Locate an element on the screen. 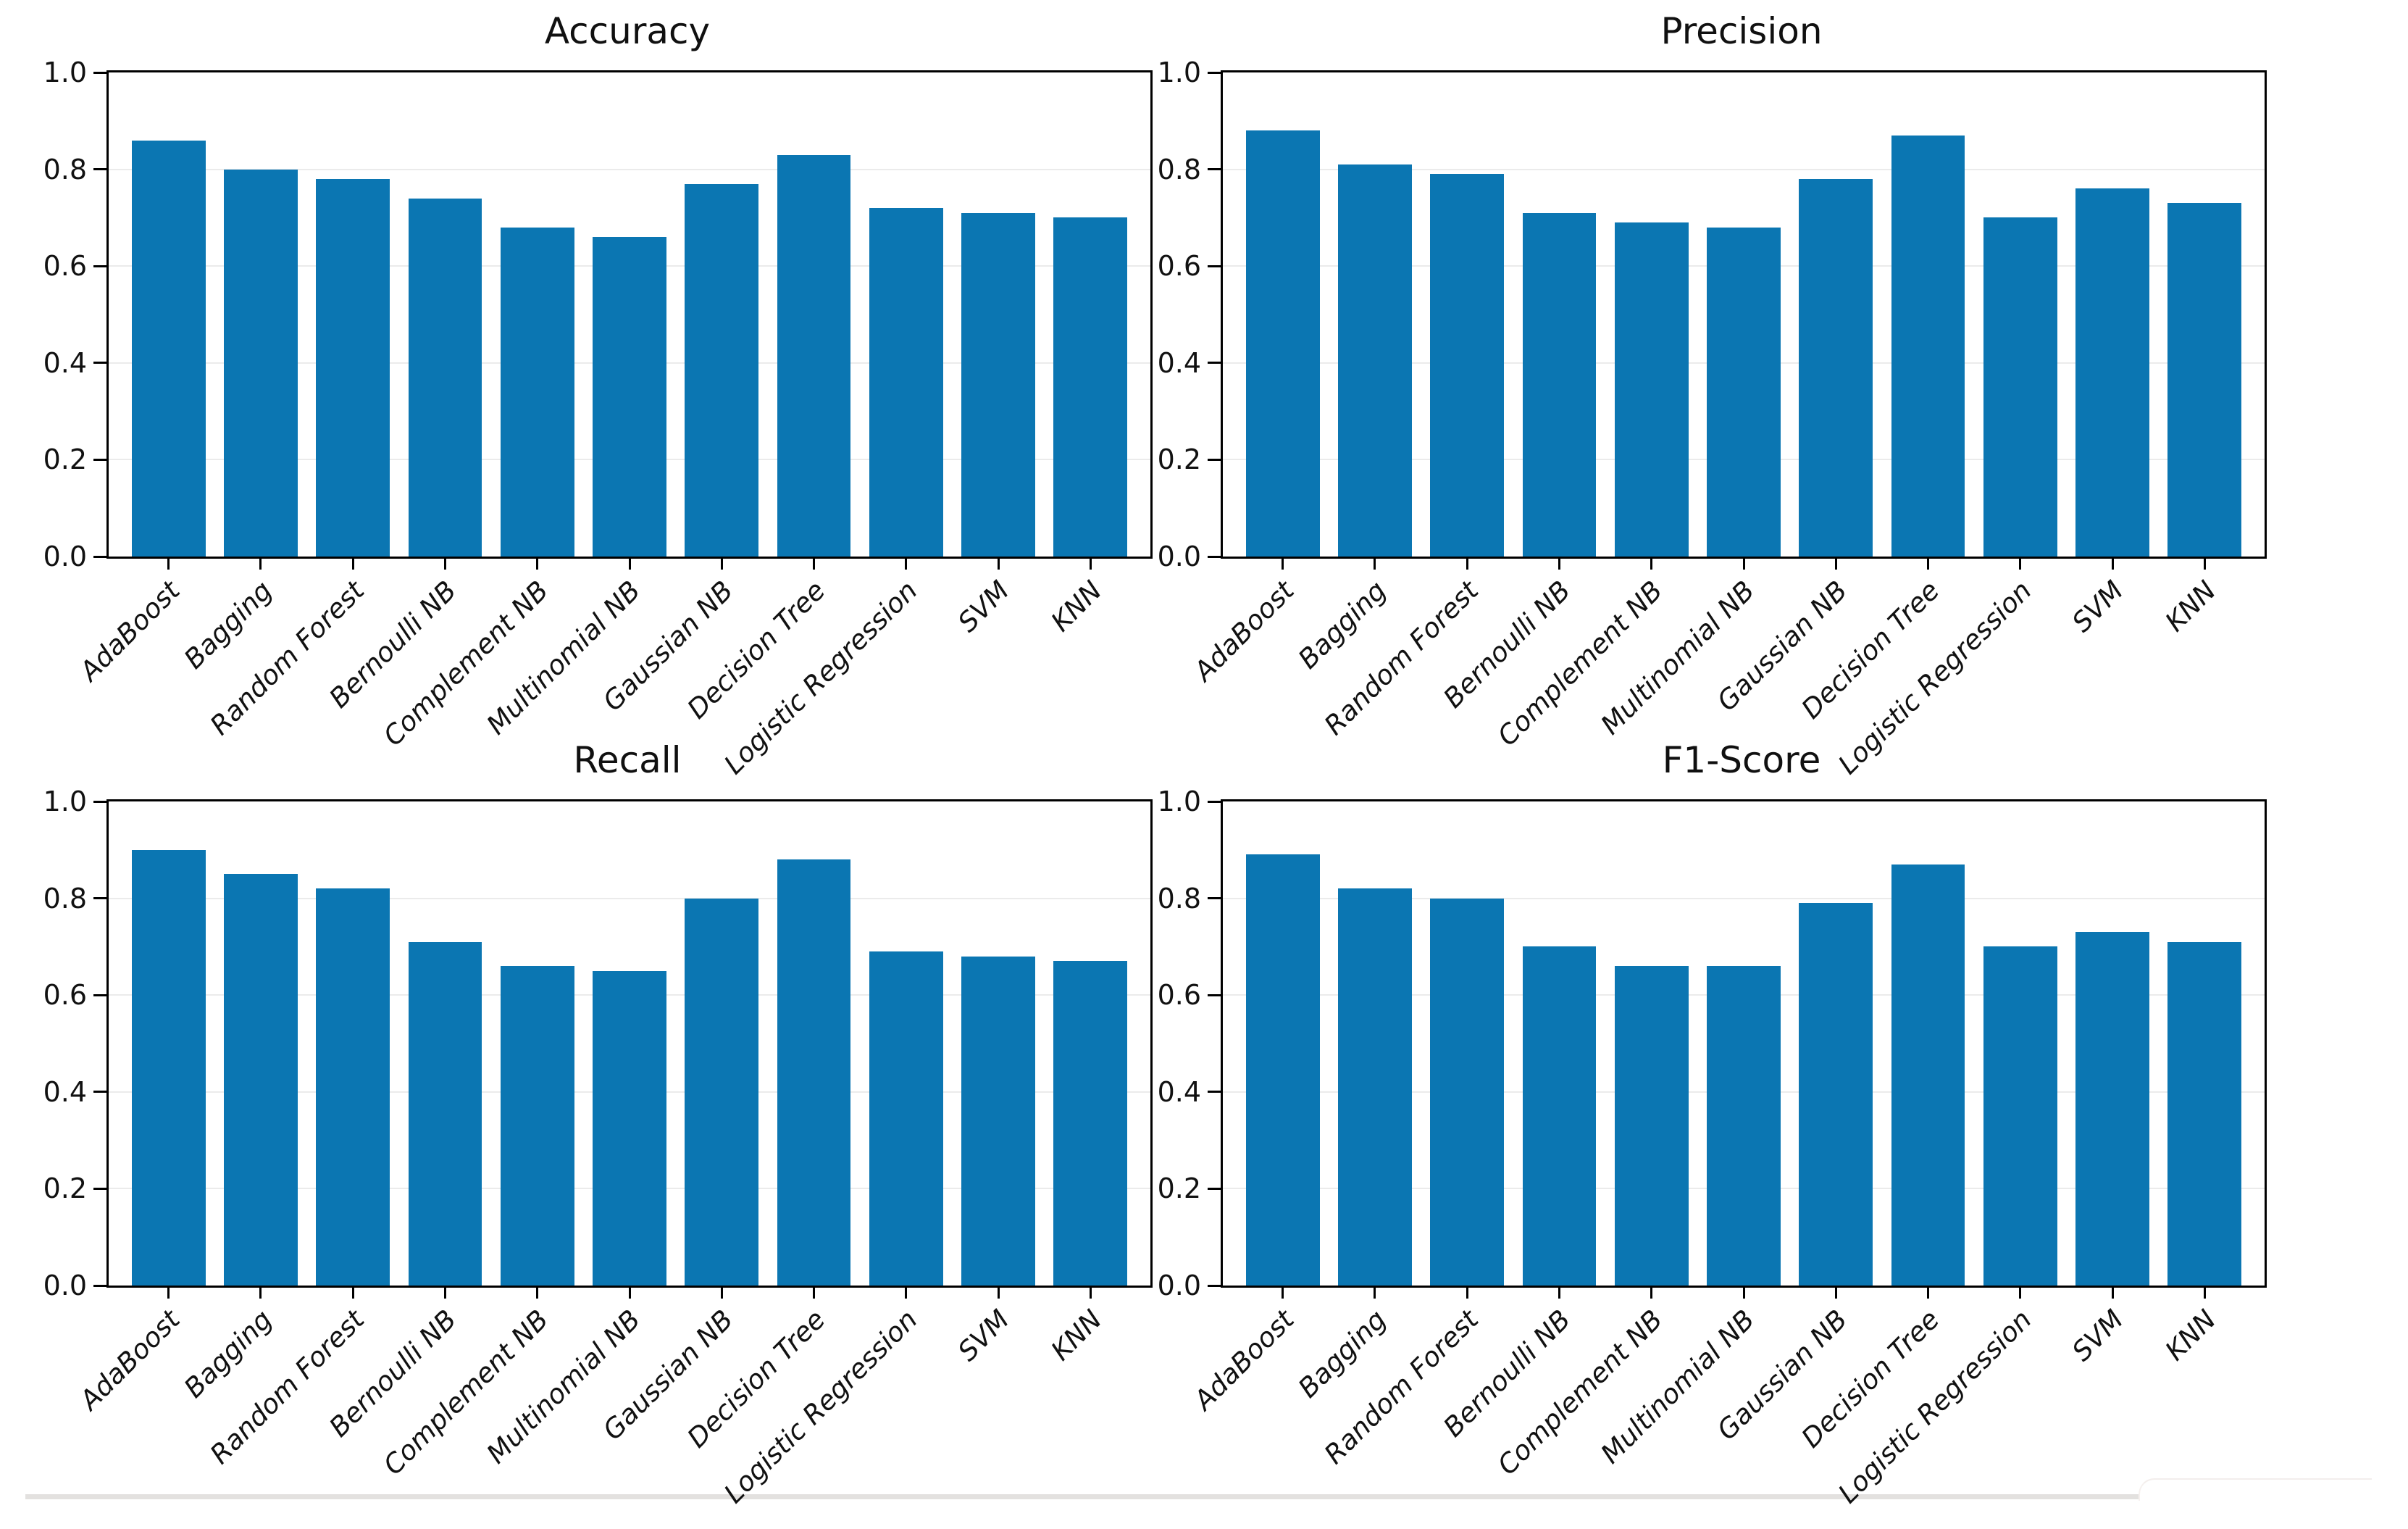 The height and width of the screenshot is (1529, 2408). y-tick-label: 0.2 is located at coordinates (65, 1189).